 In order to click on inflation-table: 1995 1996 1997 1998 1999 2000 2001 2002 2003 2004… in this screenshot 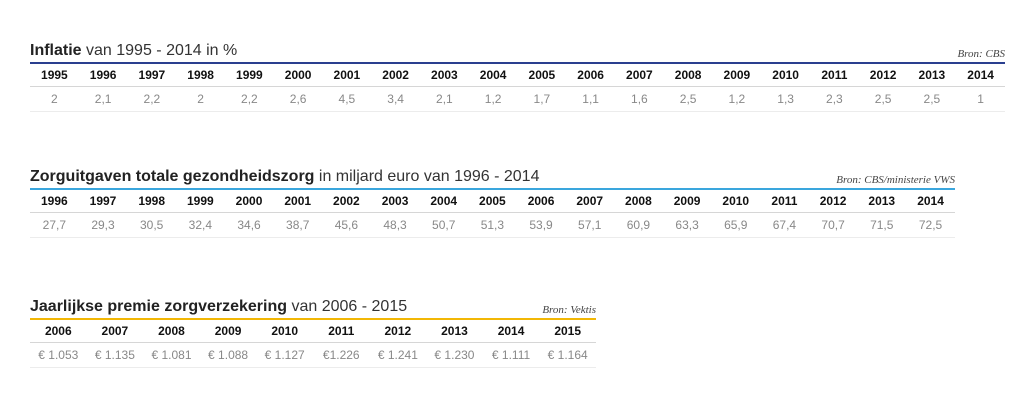, I will do `click(517, 88)`.